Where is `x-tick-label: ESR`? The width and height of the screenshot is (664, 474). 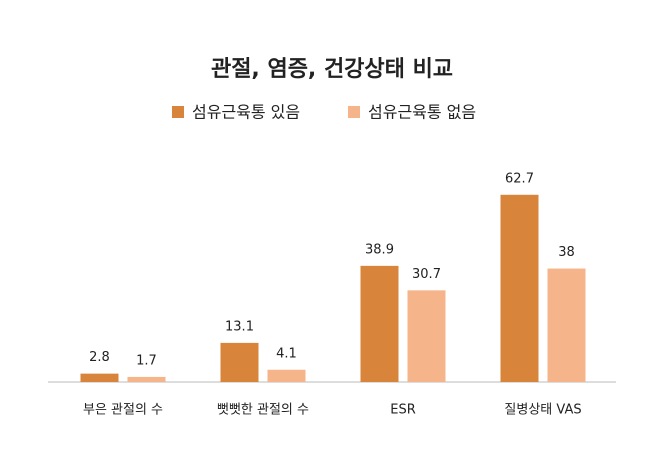
x-tick-label: ESR is located at coordinates (403, 410).